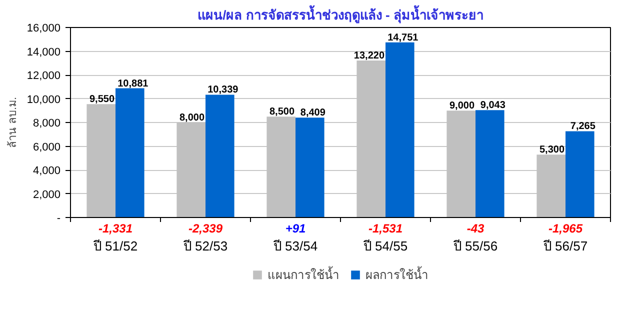 This screenshot has width=644, height=327. What do you see at coordinates (205, 246) in the screenshot?
I see `x-tick-label: ปี 52/53` at bounding box center [205, 246].